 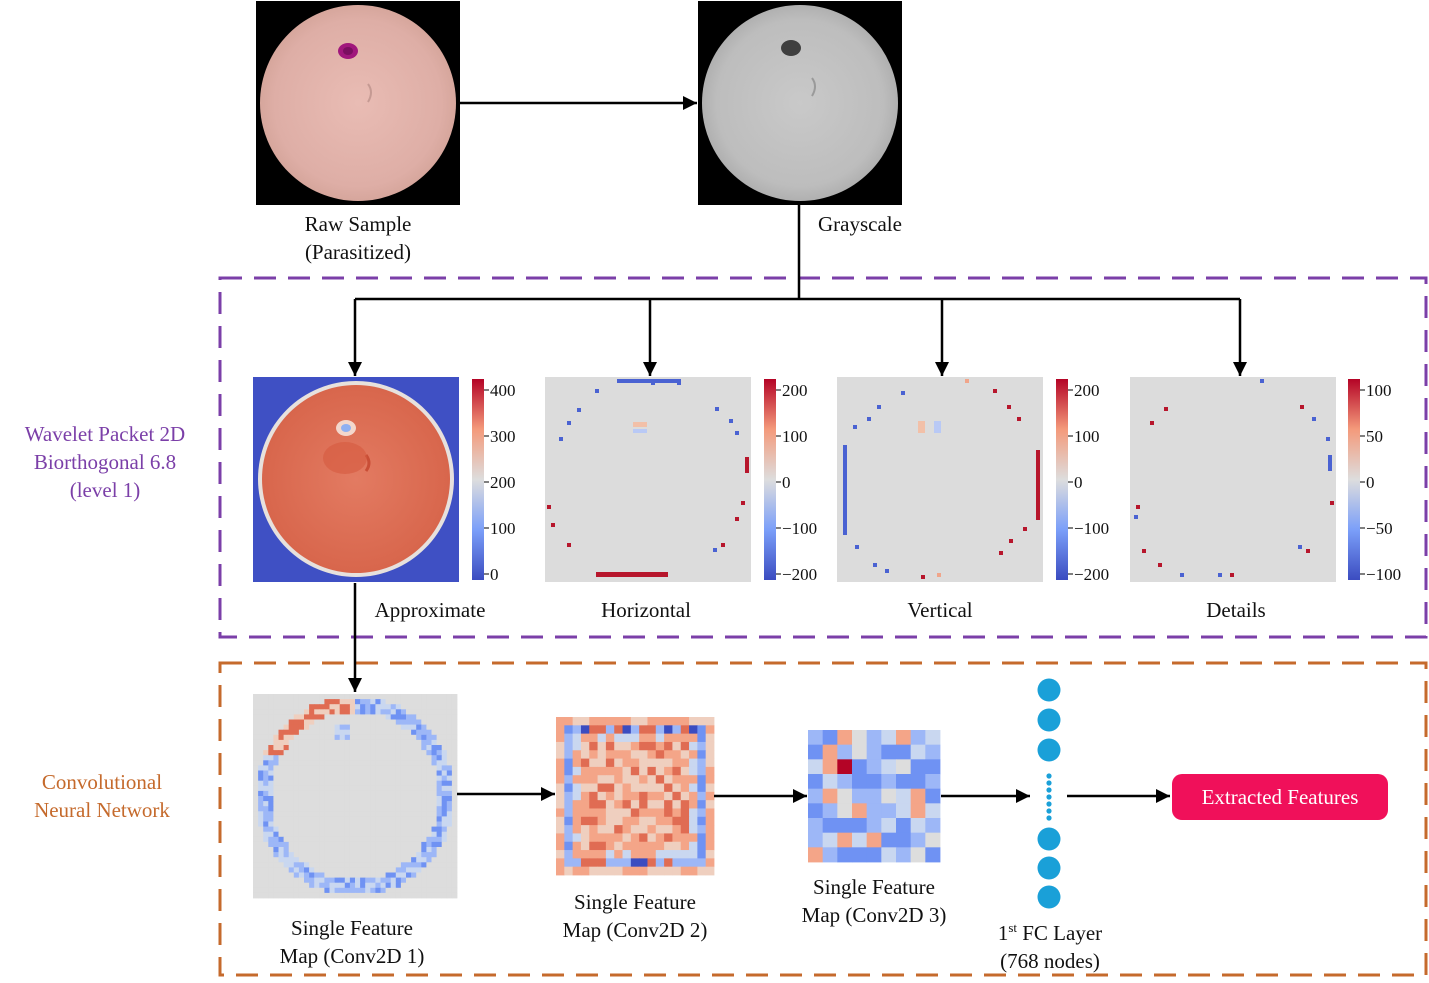 I want to click on conv1-label-line1: Single Feature, so click(x=352, y=928).